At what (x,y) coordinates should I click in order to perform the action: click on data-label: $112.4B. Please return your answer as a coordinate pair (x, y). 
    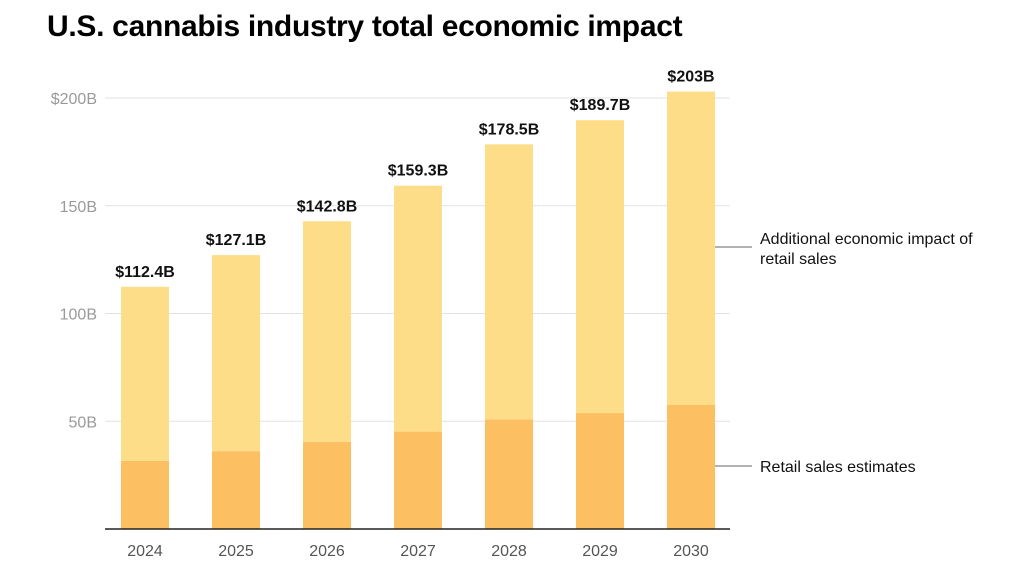
    Looking at the image, I should click on (145, 272).